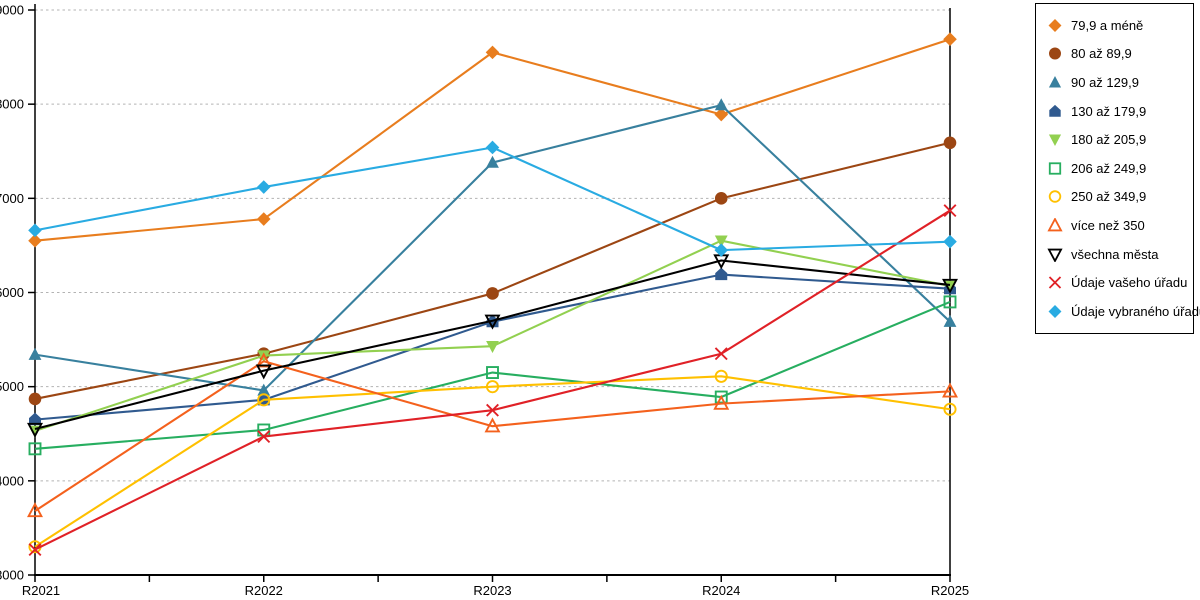 This screenshot has height=600, width=1200. What do you see at coordinates (492, 425) in the screenshot?
I see `marker-vice-nez-350-r2023` at bounding box center [492, 425].